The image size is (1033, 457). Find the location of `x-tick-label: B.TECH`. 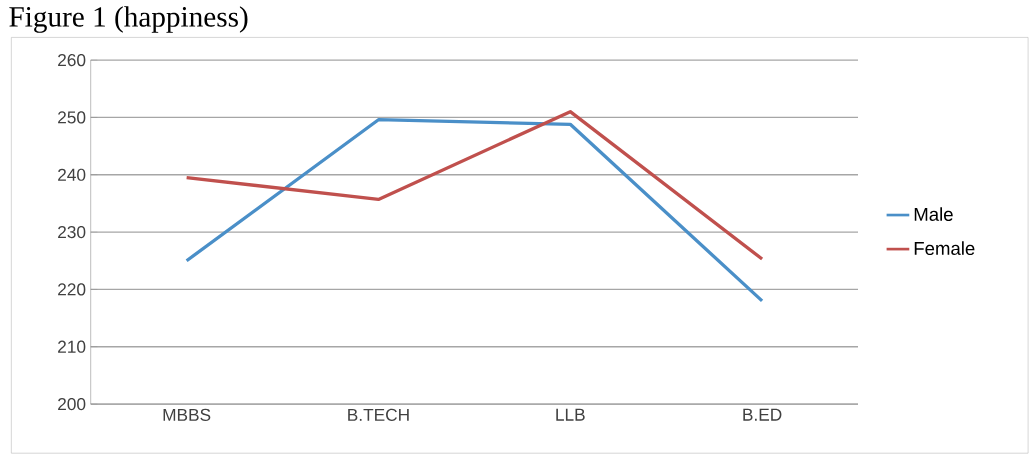

x-tick-label: B.TECH is located at coordinates (378, 414).